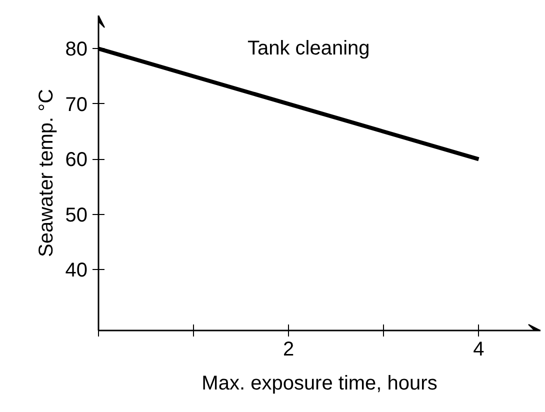  What do you see at coordinates (288, 349) in the screenshot?
I see `x-tick-label: 2` at bounding box center [288, 349].